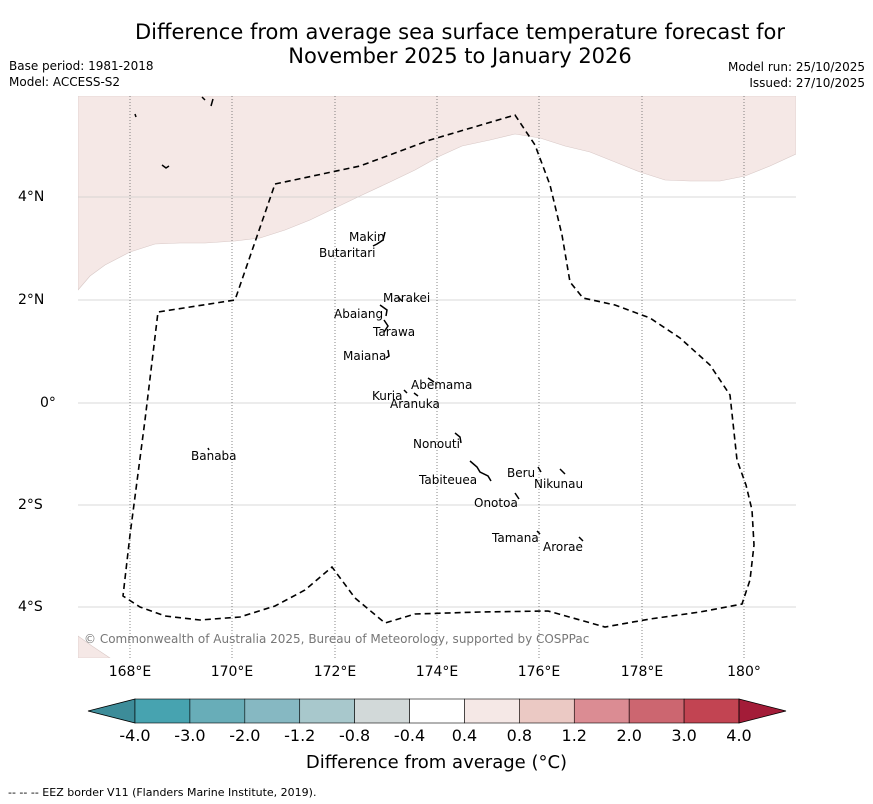  What do you see at coordinates (480, 471) in the screenshot?
I see `island-tabiteuea` at bounding box center [480, 471].